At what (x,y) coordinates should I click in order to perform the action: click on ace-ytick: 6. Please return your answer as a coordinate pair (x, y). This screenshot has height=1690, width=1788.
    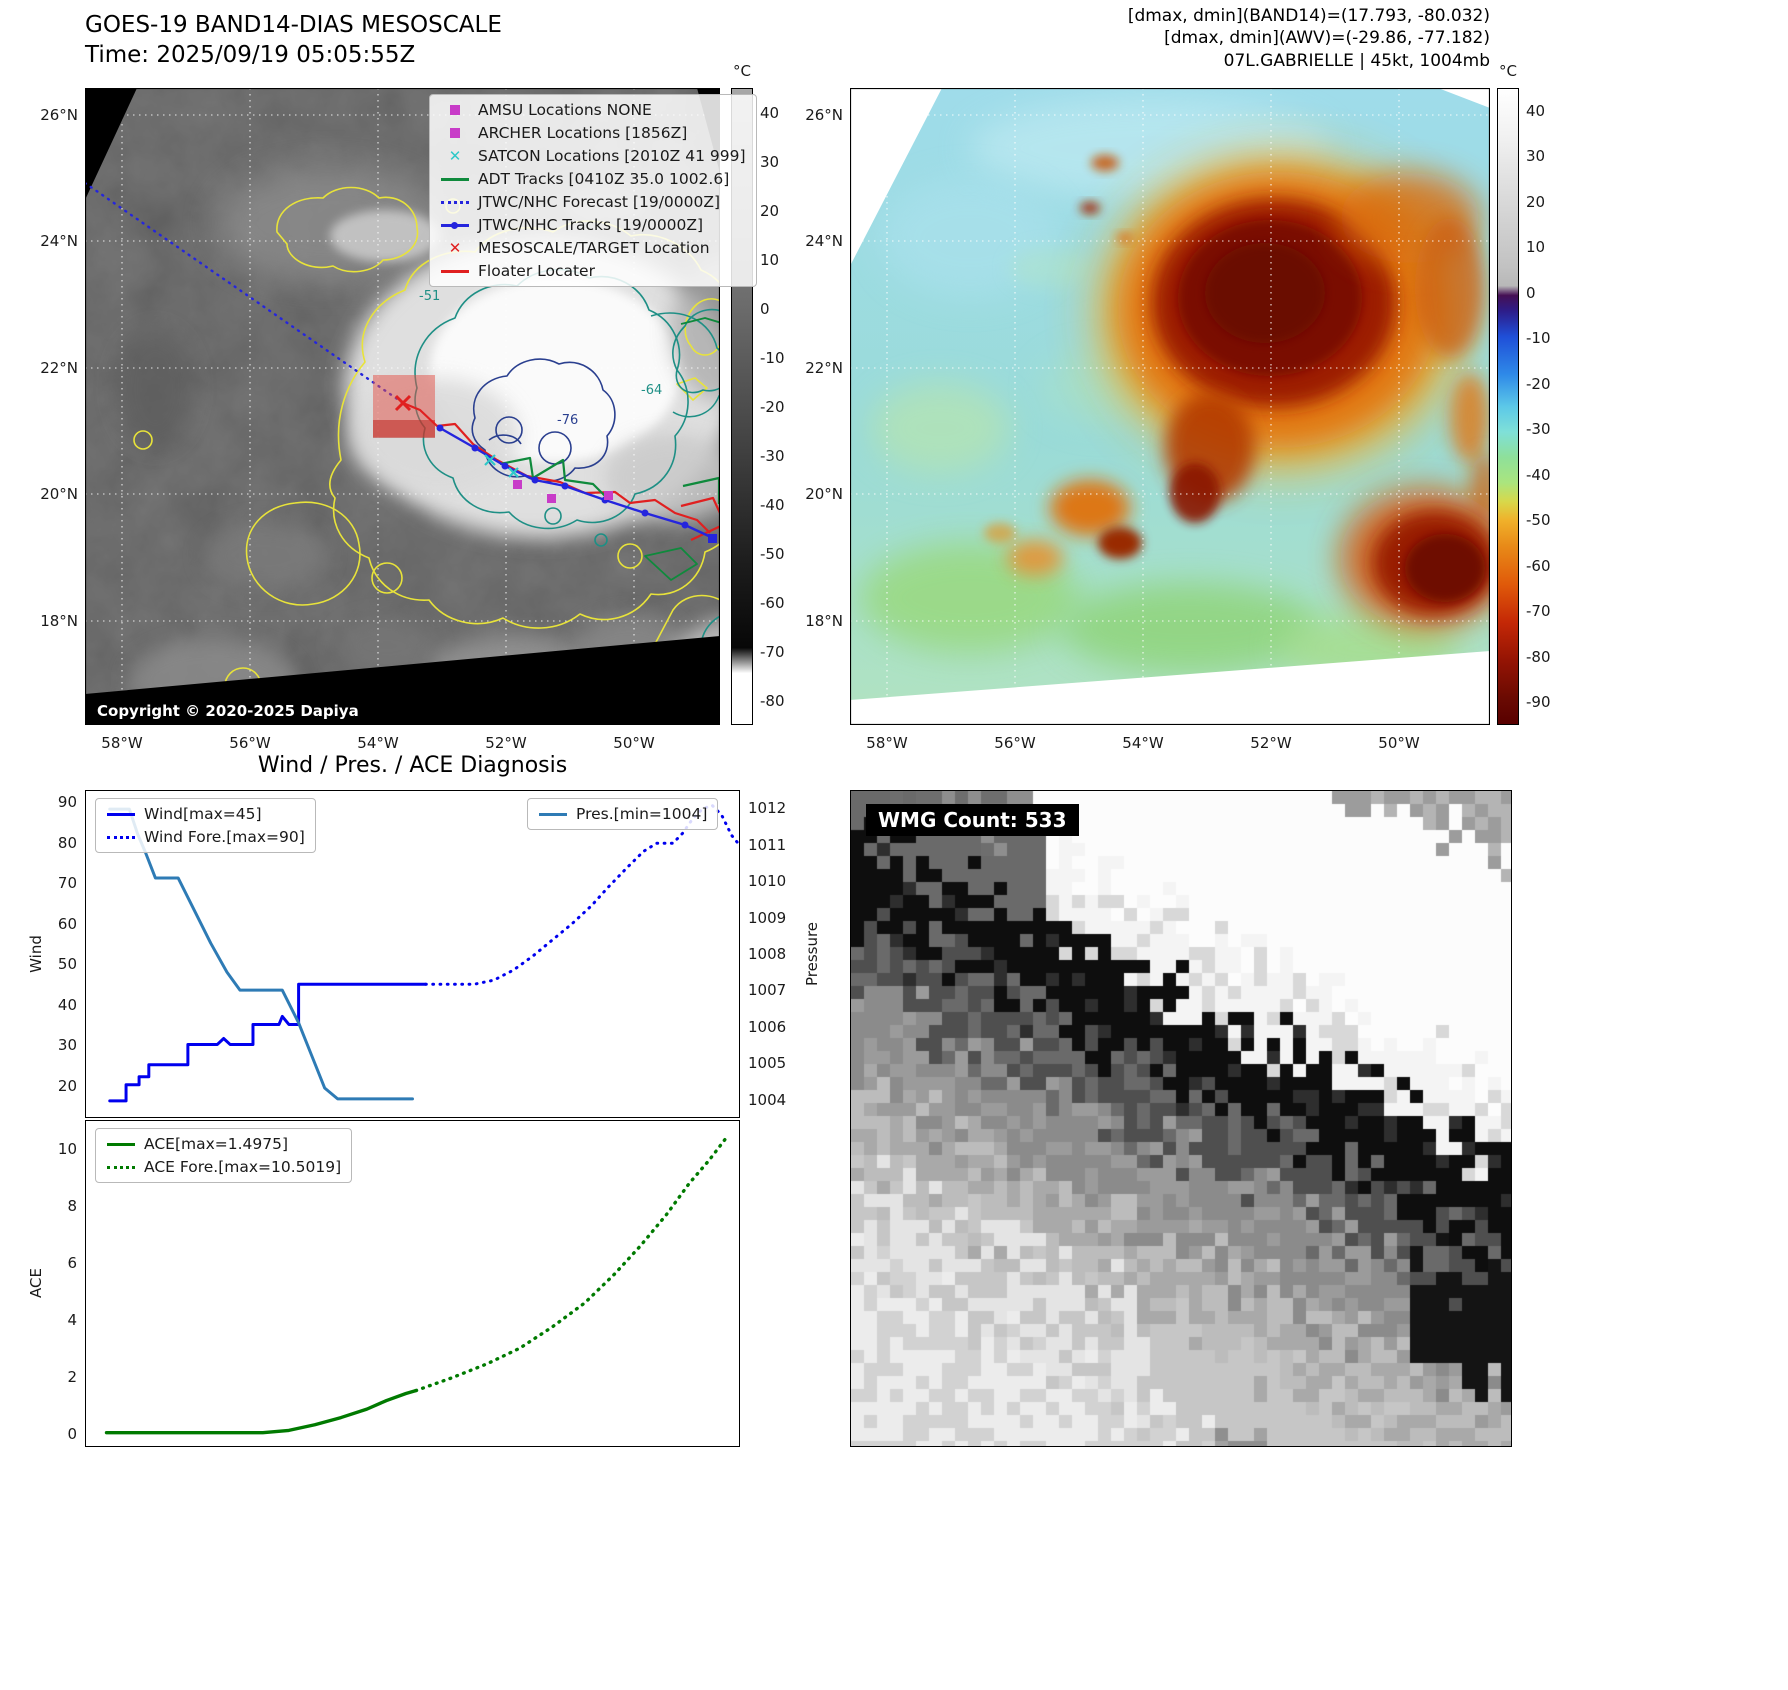
    Looking at the image, I should click on (72, 1262).